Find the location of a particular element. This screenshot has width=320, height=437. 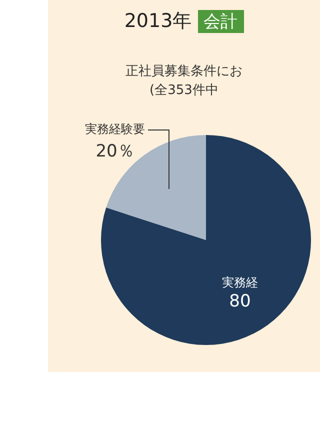

text: (全353件中 is located at coordinates (184, 91).